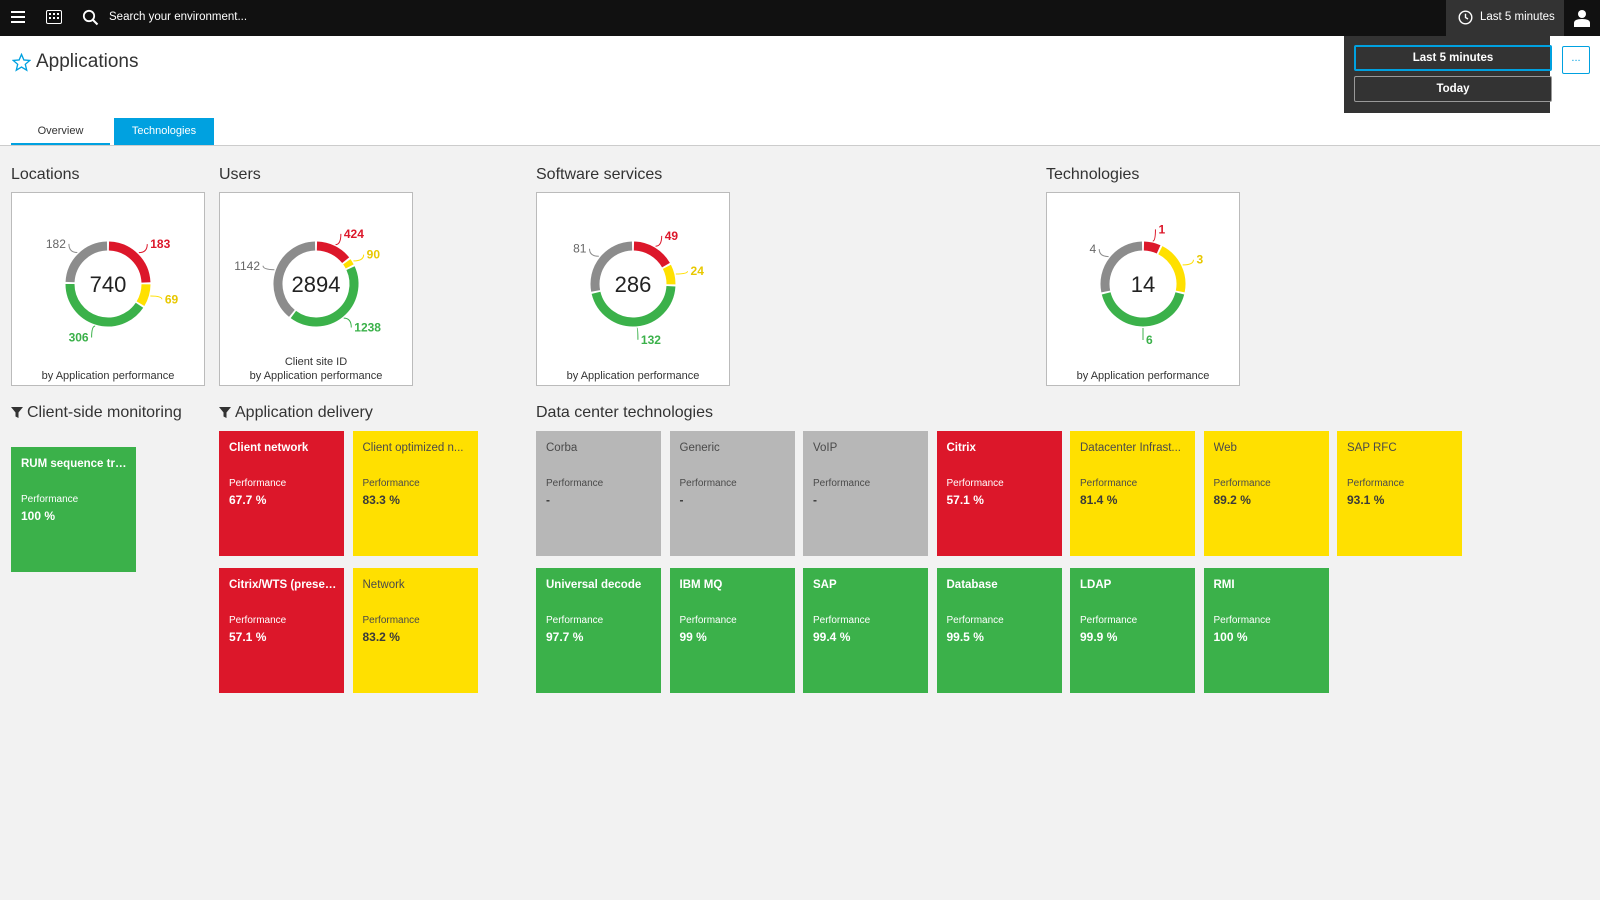  What do you see at coordinates (1103, 253) in the screenshot?
I see `technologies-gray-leader-line` at bounding box center [1103, 253].